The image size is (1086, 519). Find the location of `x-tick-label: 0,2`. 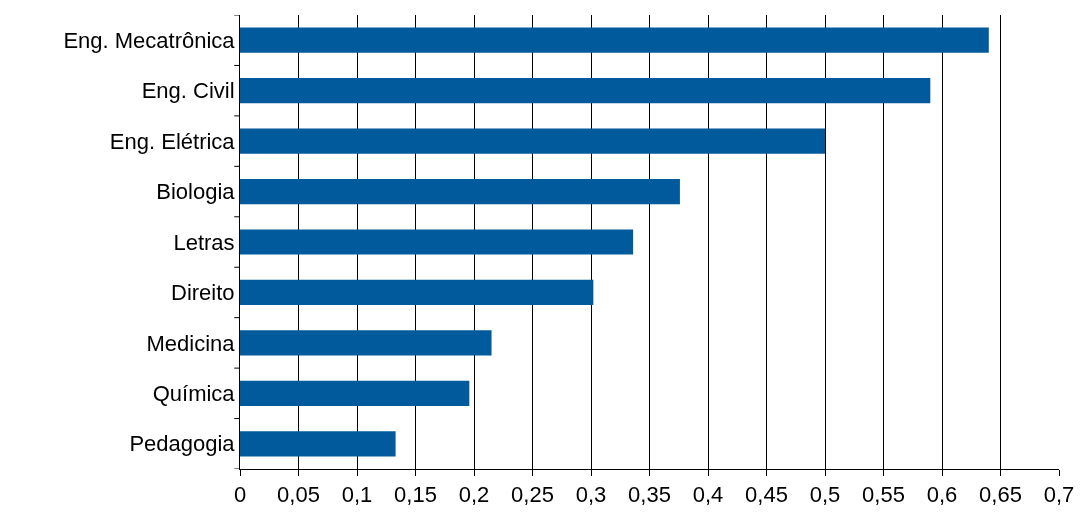

x-tick-label: 0,2 is located at coordinates (474, 495).